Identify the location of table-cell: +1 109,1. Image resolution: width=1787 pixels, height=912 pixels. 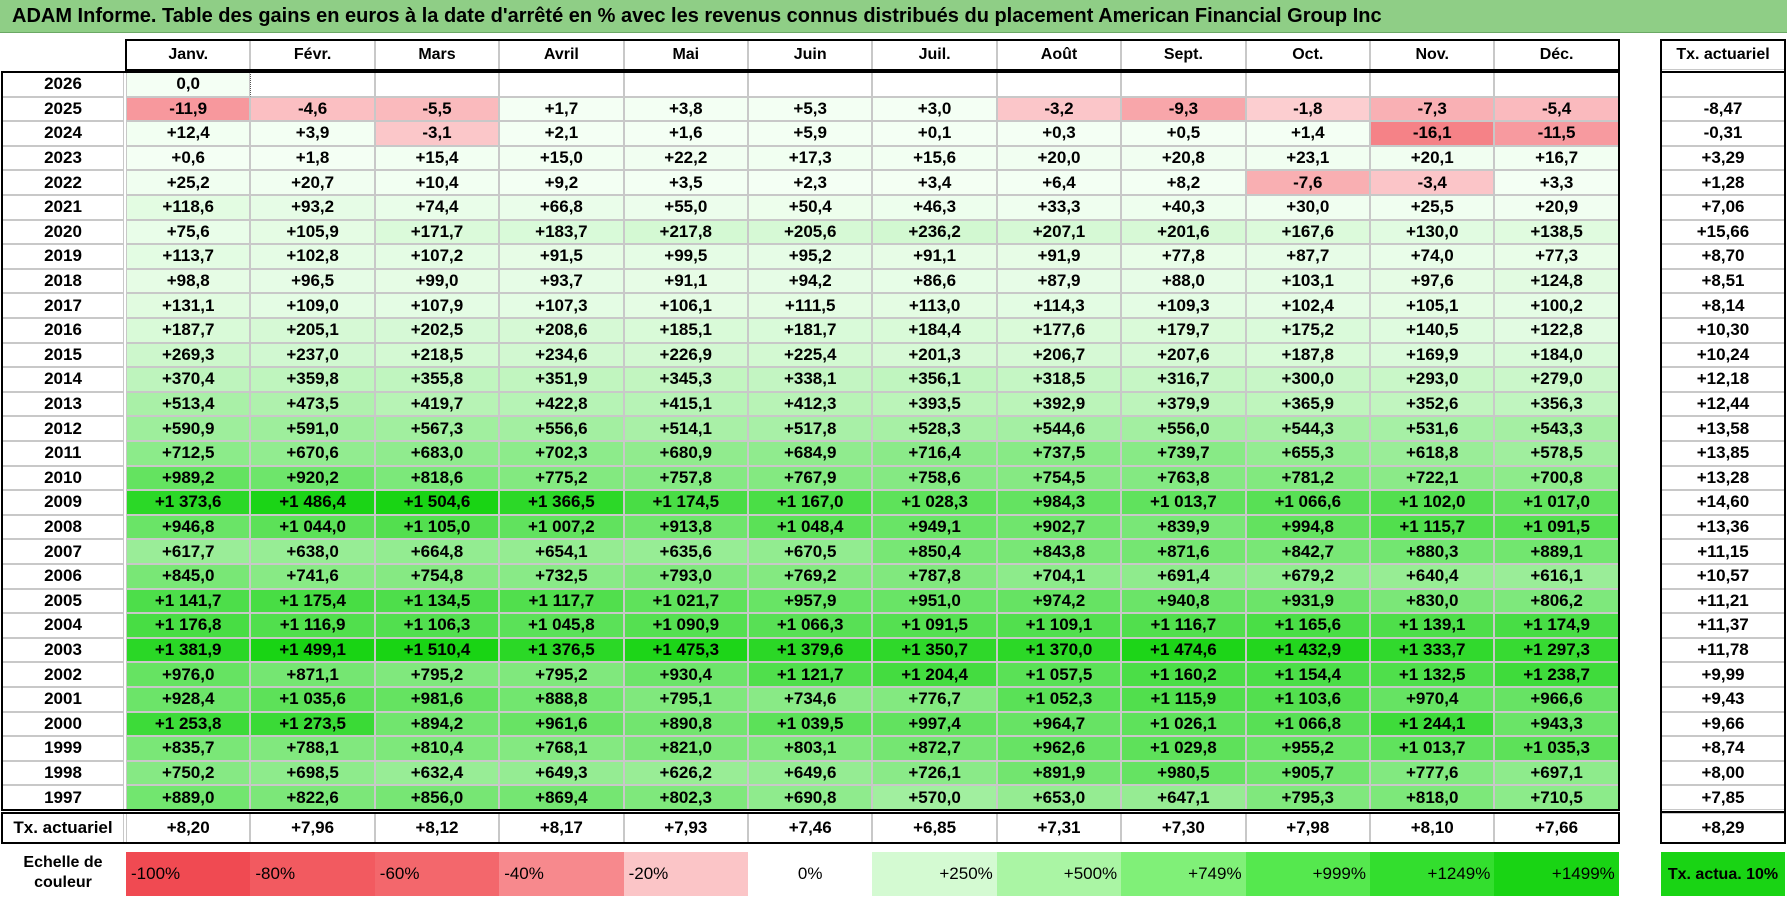
(1059, 625).